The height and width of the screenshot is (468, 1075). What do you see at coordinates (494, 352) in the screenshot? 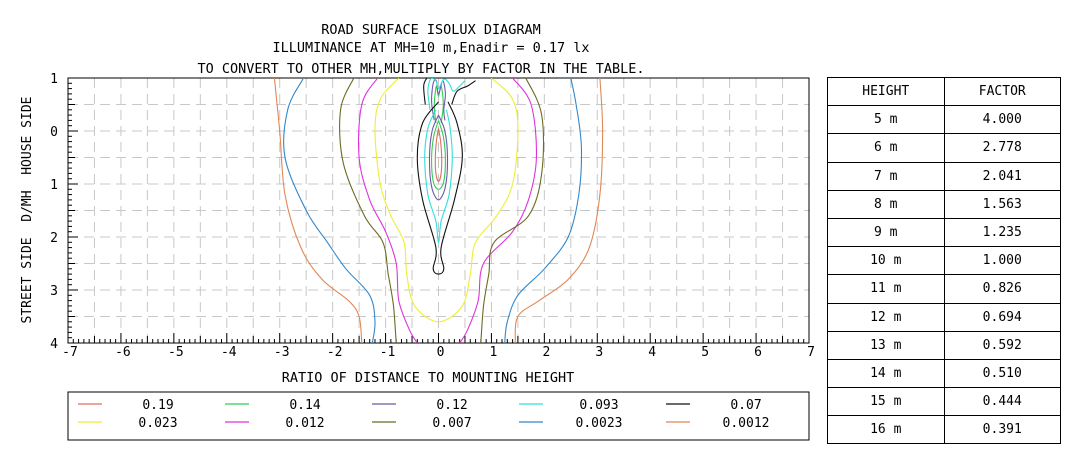
I see `x-tick-label: 1` at bounding box center [494, 352].